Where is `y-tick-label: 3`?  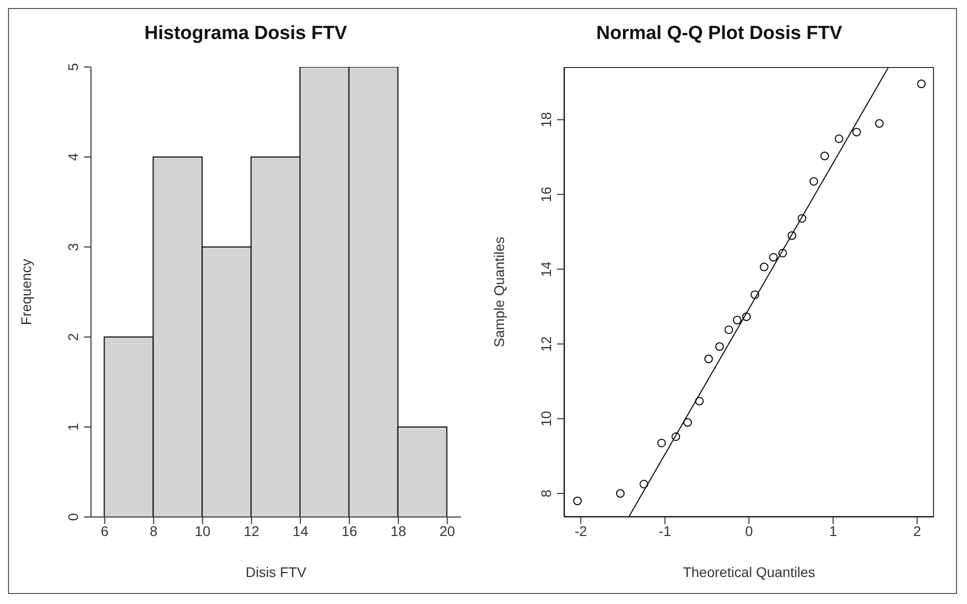
y-tick-label: 3 is located at coordinates (72, 246).